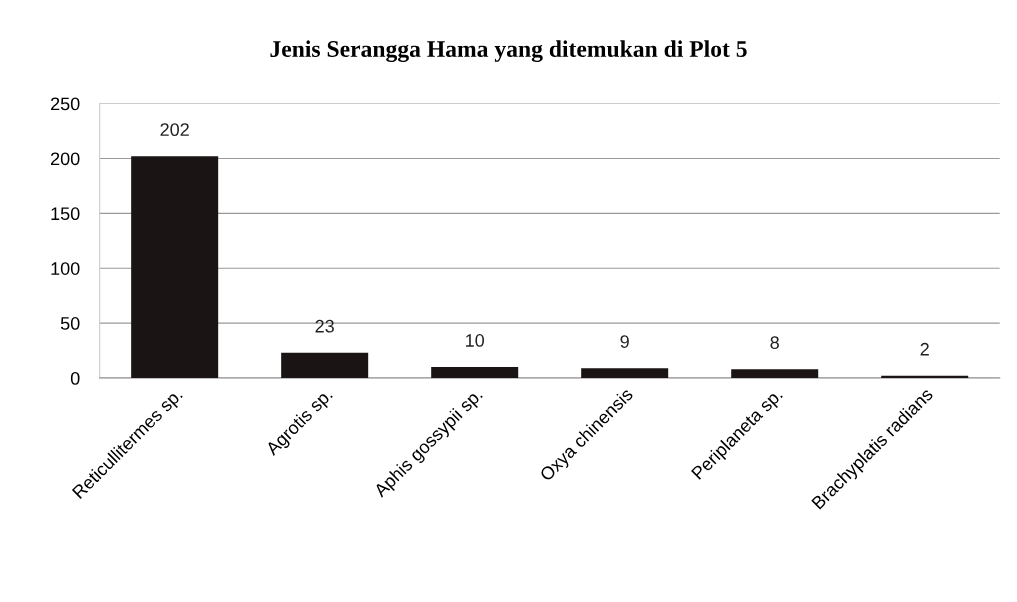 The width and height of the screenshot is (1017, 602). Describe the element at coordinates (174, 130) in the screenshot. I see `data-label: 202` at that location.